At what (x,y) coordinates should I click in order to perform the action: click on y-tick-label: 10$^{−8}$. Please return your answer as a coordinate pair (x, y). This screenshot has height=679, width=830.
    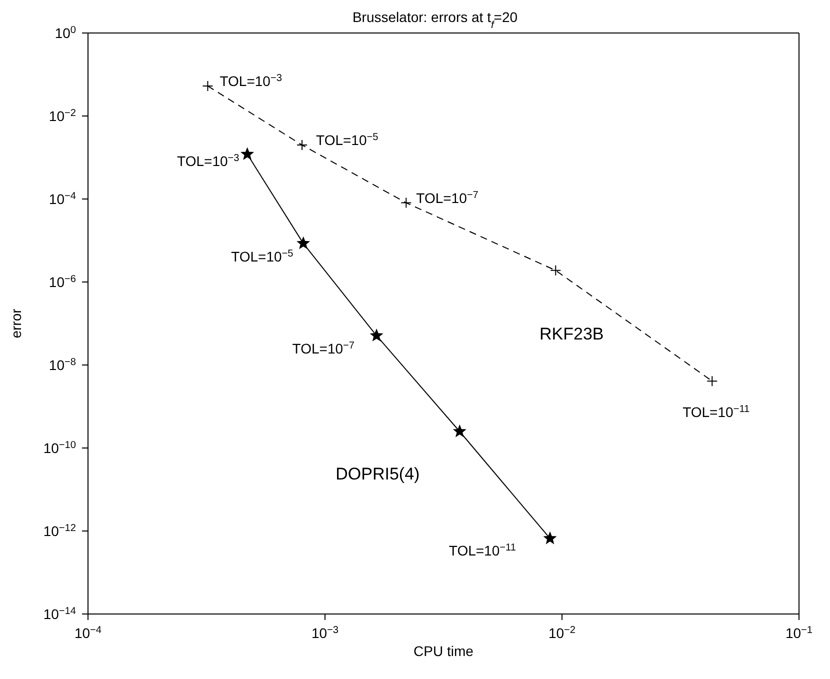
    Looking at the image, I should click on (62, 364).